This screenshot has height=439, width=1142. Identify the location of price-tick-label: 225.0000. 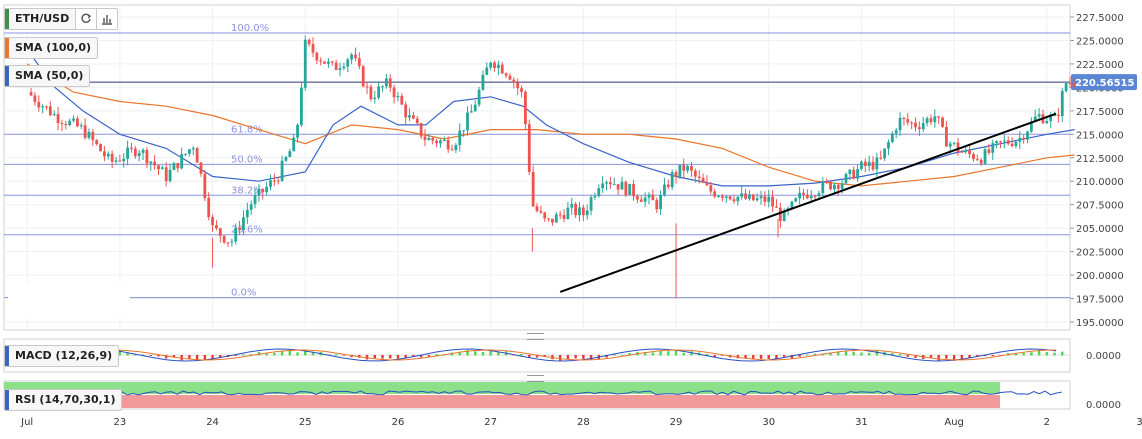
(1100, 41).